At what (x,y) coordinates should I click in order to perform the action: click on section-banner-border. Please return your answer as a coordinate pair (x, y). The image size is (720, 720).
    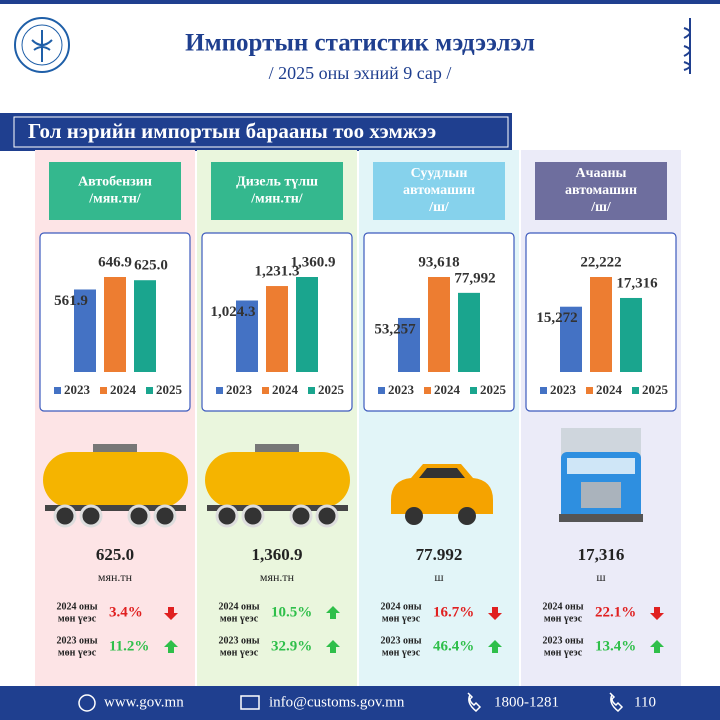
    Looking at the image, I should click on (261, 132).